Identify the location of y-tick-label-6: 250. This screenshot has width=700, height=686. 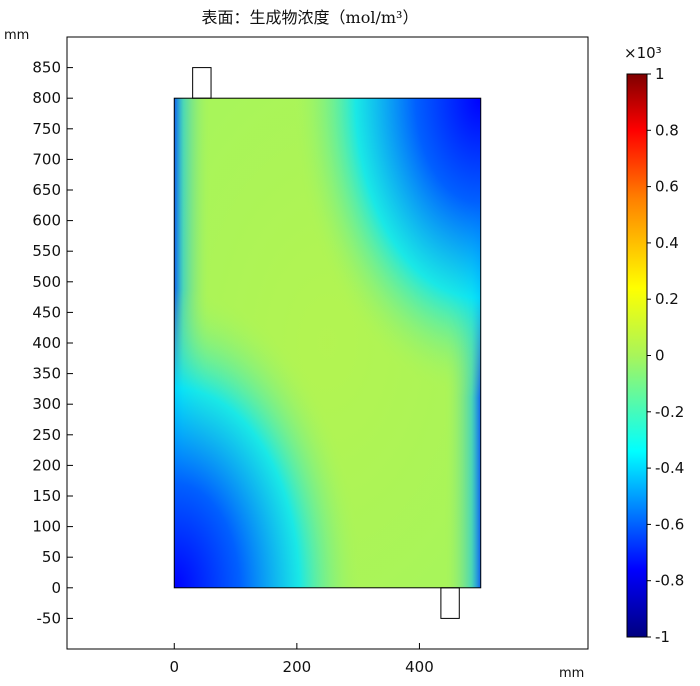
(46, 435).